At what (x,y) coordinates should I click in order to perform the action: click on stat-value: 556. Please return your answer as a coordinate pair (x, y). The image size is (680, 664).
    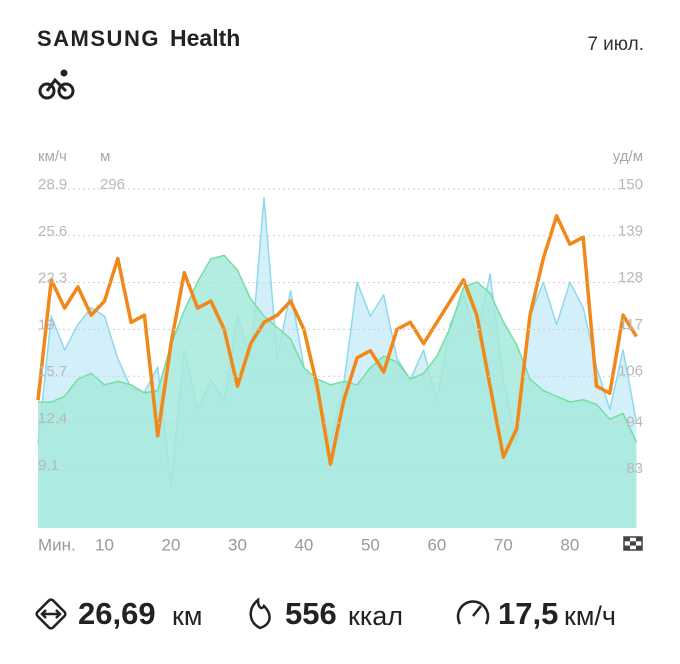
    Looking at the image, I should click on (311, 613).